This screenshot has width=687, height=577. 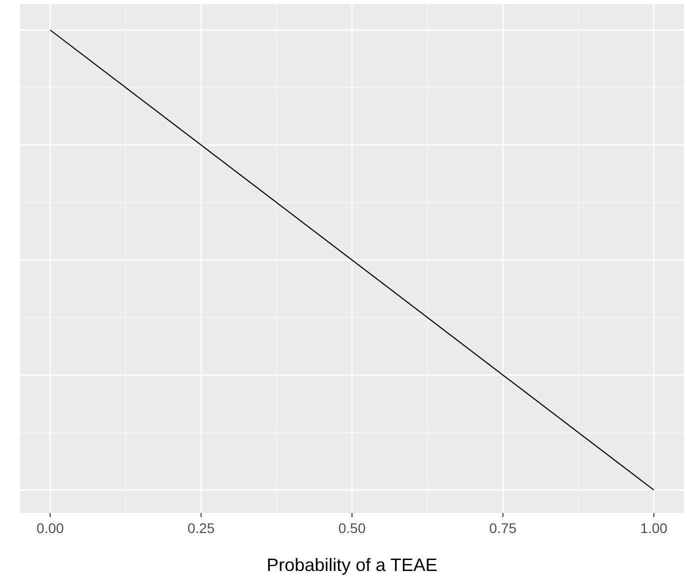 I want to click on x-axis-title: Probability of a TEAE, so click(x=352, y=565).